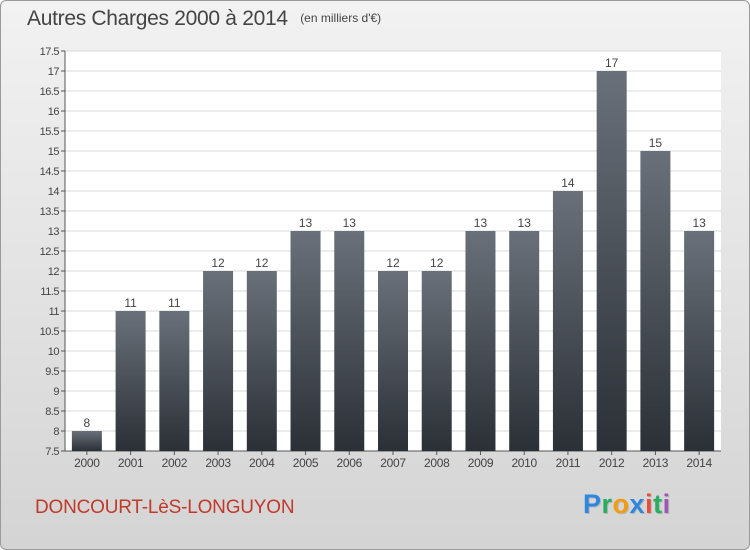 This screenshot has height=550, width=750. Describe the element at coordinates (607, 504) in the screenshot. I see `logo-letter: r` at that location.